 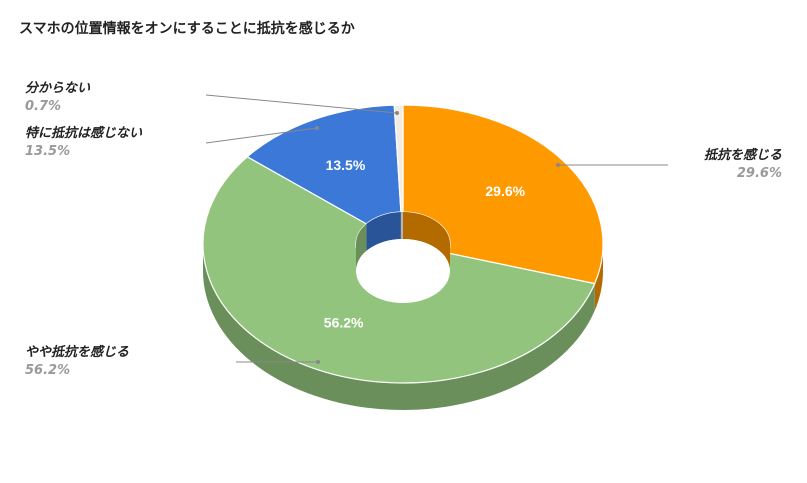 What do you see at coordinates (58, 88) in the screenshot?
I see `slice-4-category-label: 分からない` at bounding box center [58, 88].